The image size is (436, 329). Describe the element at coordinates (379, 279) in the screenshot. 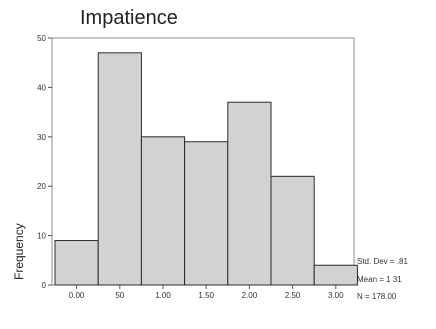

I see `stat-mean: Mean = 1 31` at that location.